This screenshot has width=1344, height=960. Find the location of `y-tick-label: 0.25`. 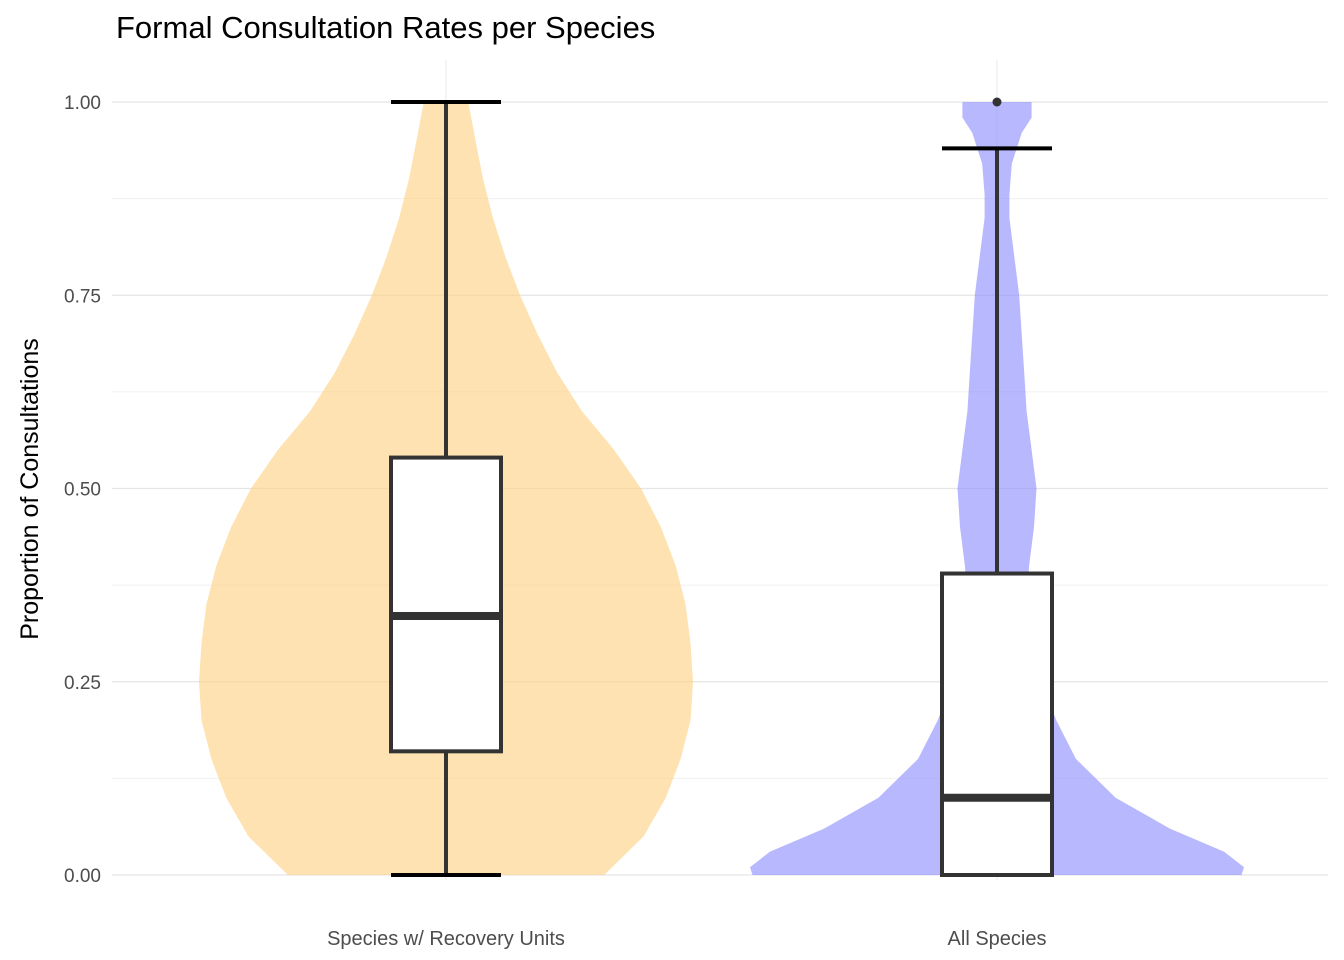

y-tick-label: 0.25 is located at coordinates (82, 683).